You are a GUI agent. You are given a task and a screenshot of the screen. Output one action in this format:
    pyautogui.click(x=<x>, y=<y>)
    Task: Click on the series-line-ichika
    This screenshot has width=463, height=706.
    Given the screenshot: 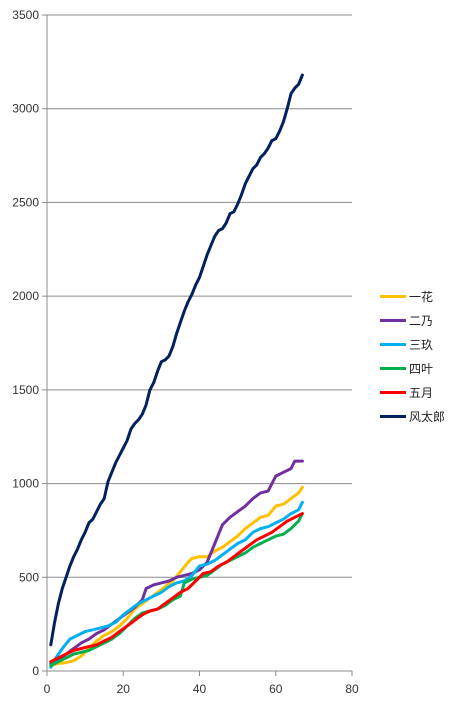 What is the action you would take?
    pyautogui.click(x=176, y=576)
    